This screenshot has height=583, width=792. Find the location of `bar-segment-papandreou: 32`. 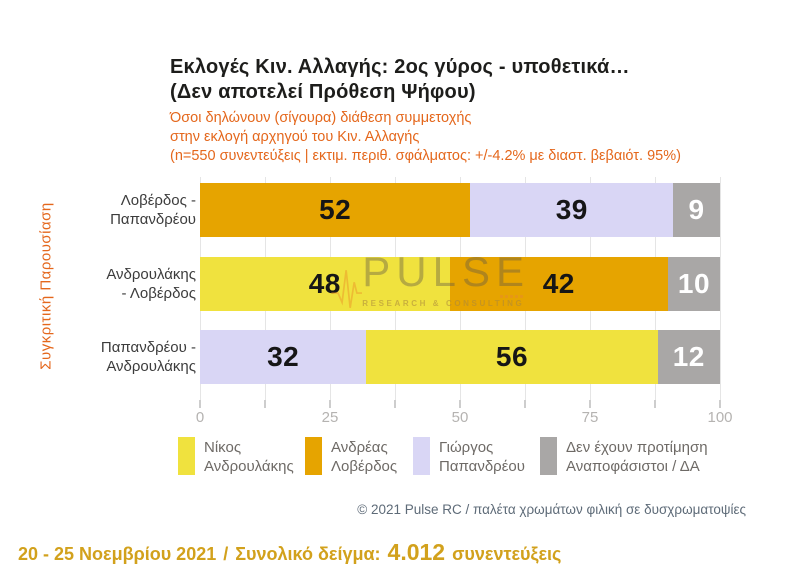

bar-segment-papandreou: 32 is located at coordinates (283, 357).